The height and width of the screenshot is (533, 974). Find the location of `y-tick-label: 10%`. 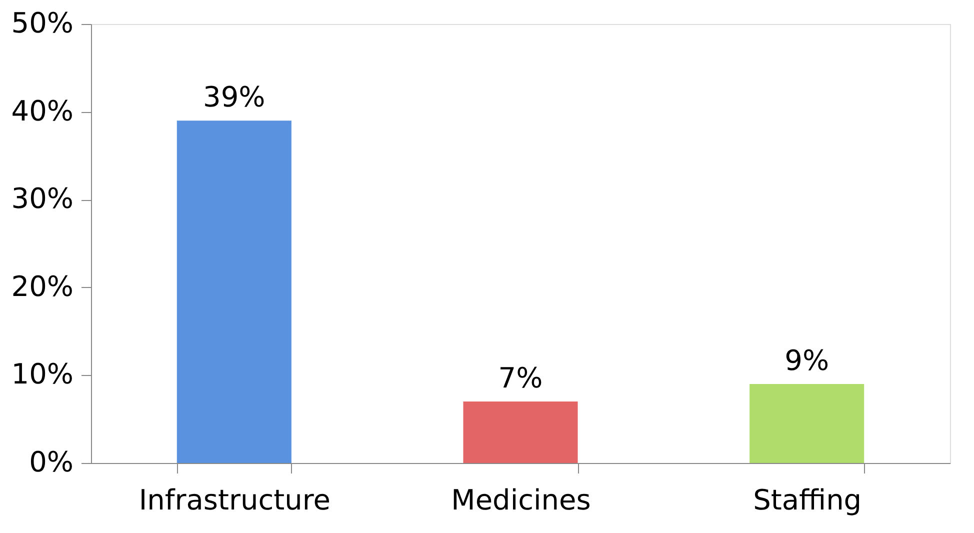

y-tick-label: 10% is located at coordinates (42, 374).